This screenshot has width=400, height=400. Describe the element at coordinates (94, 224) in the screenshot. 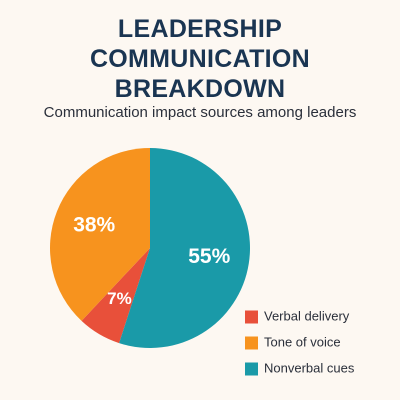

I see `data-label: 38%` at that location.